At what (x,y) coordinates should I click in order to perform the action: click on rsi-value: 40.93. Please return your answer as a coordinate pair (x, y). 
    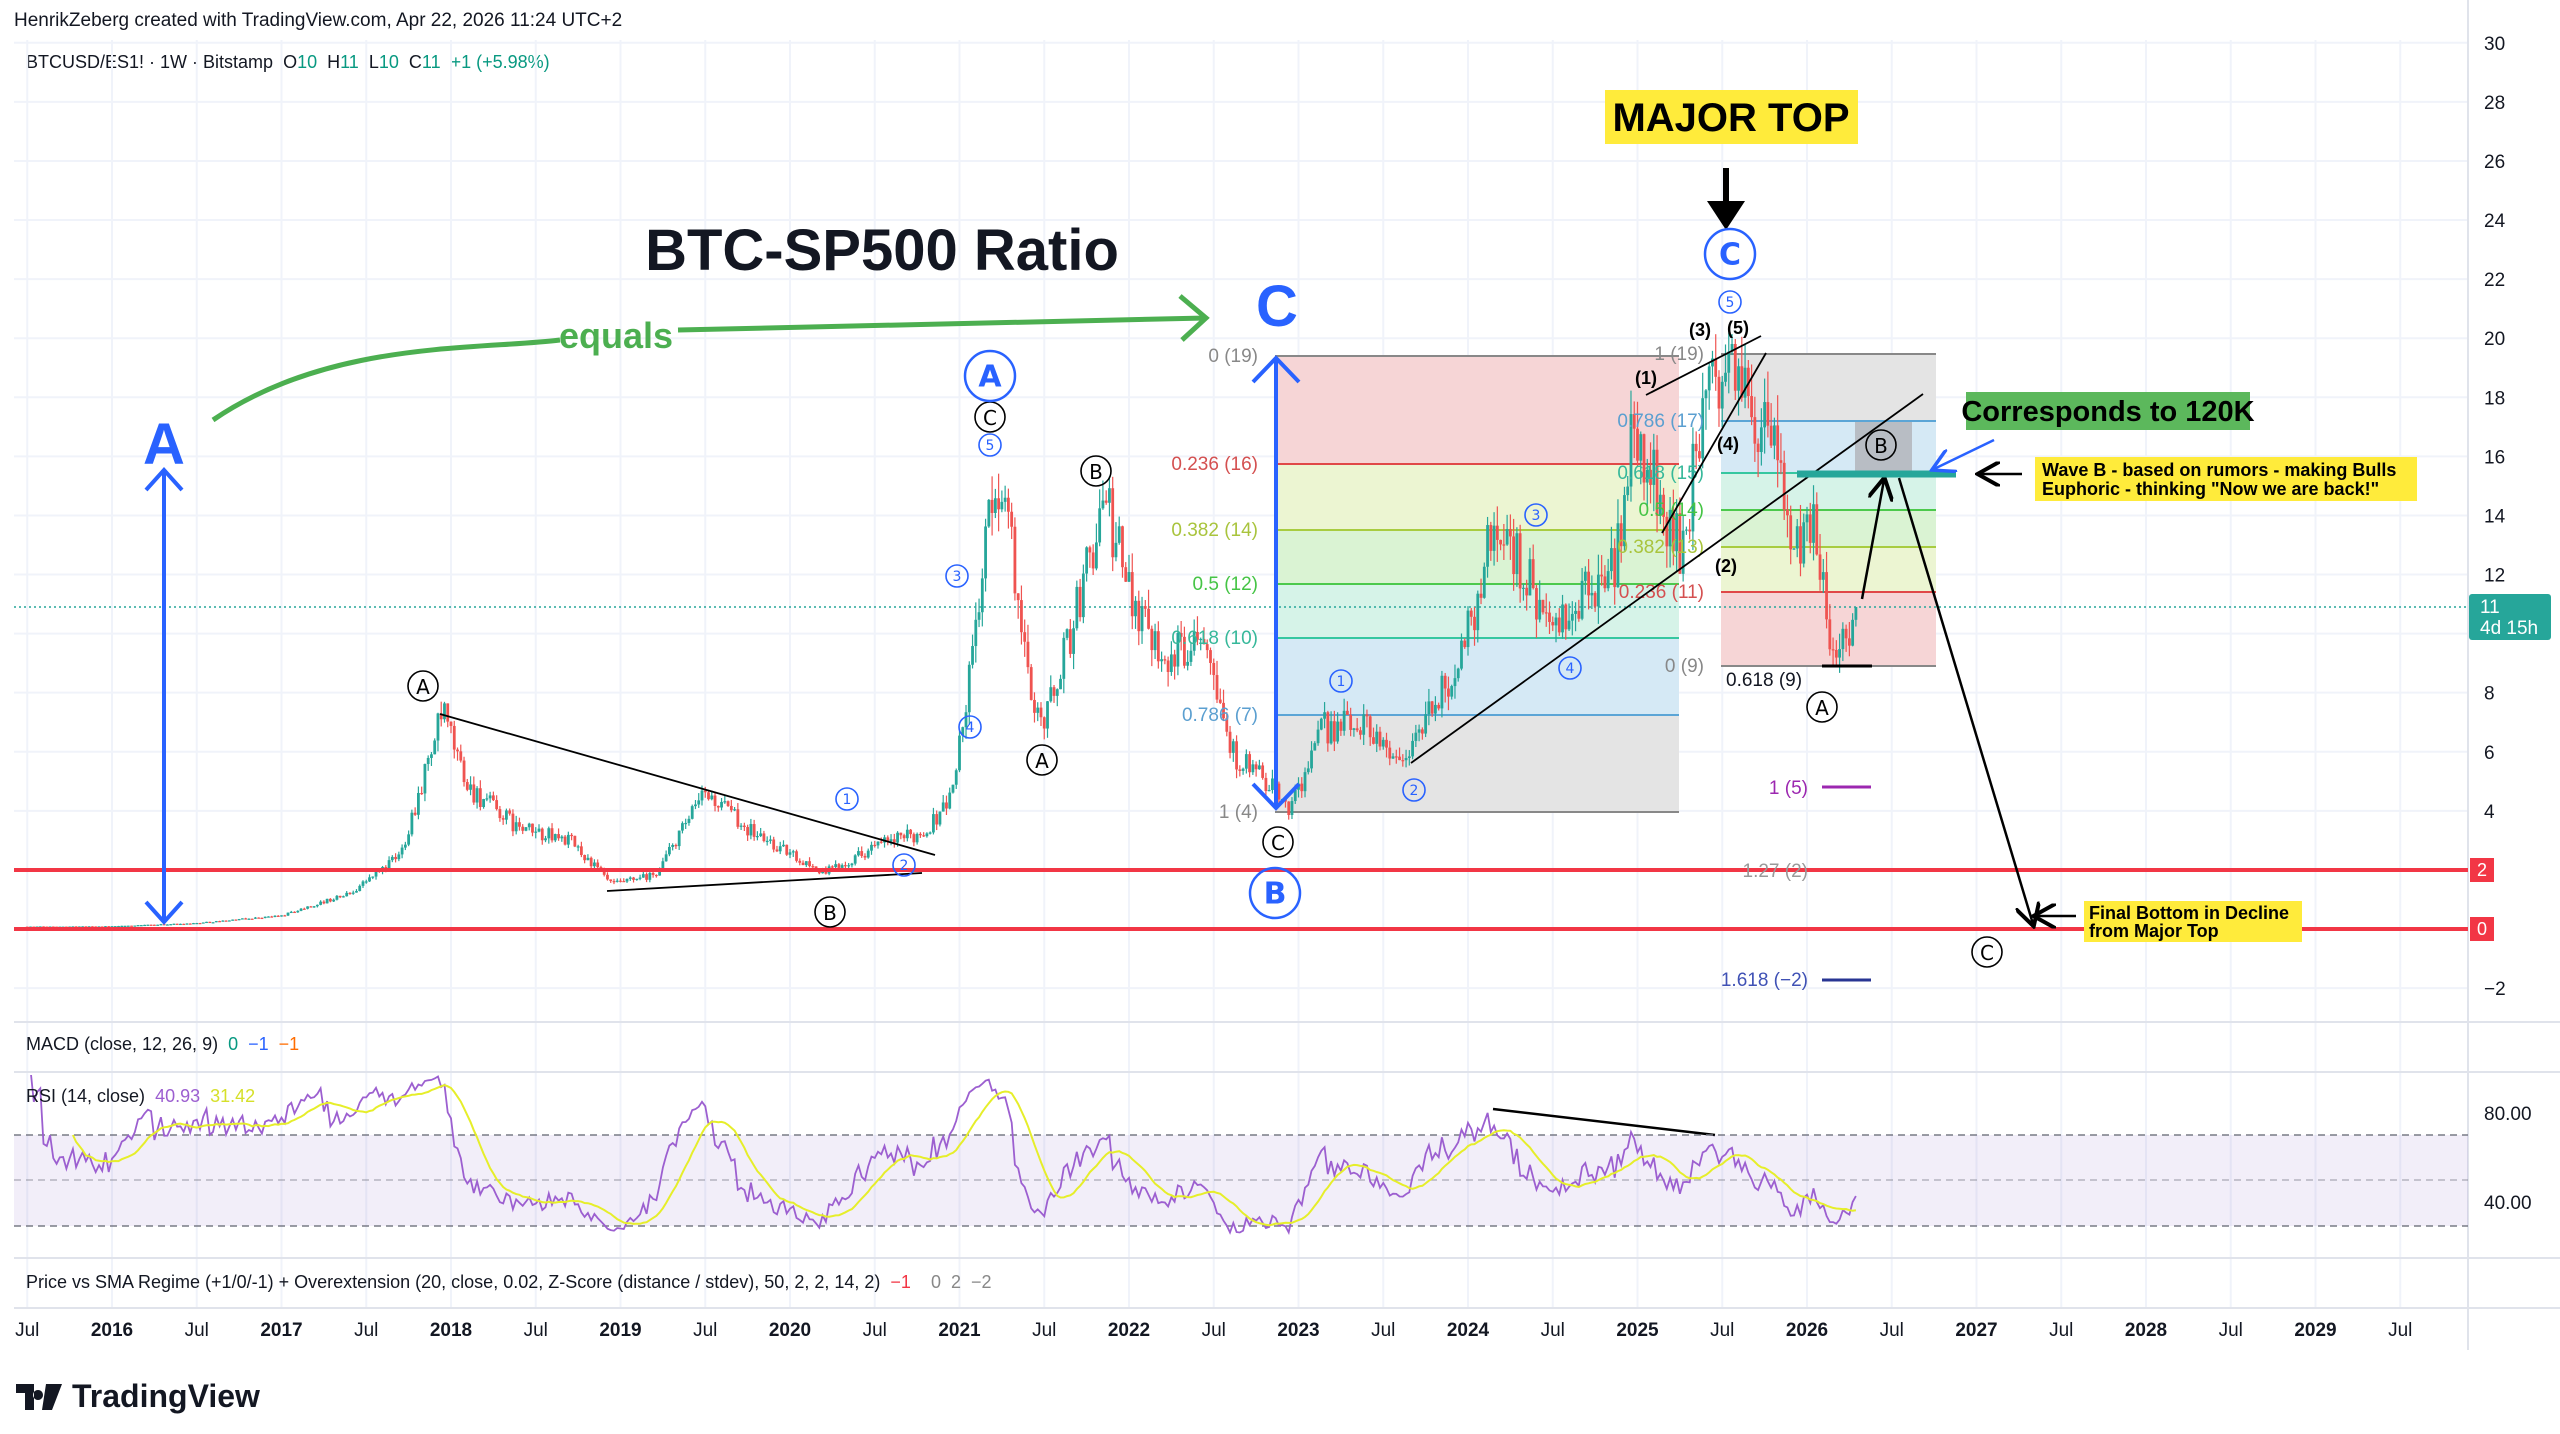
    Looking at the image, I should click on (178, 1096).